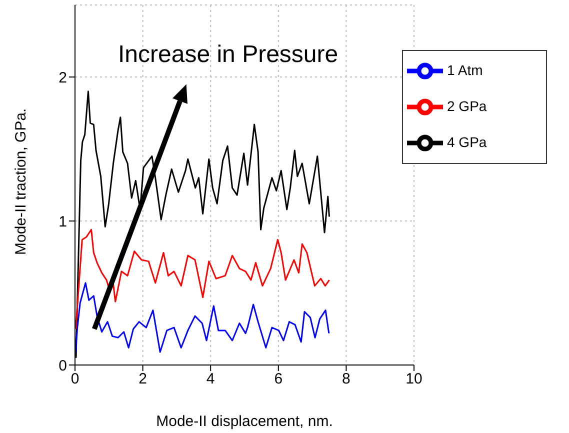 The height and width of the screenshot is (433, 569). What do you see at coordinates (346, 379) in the screenshot?
I see `x-tick-label: 8` at bounding box center [346, 379].